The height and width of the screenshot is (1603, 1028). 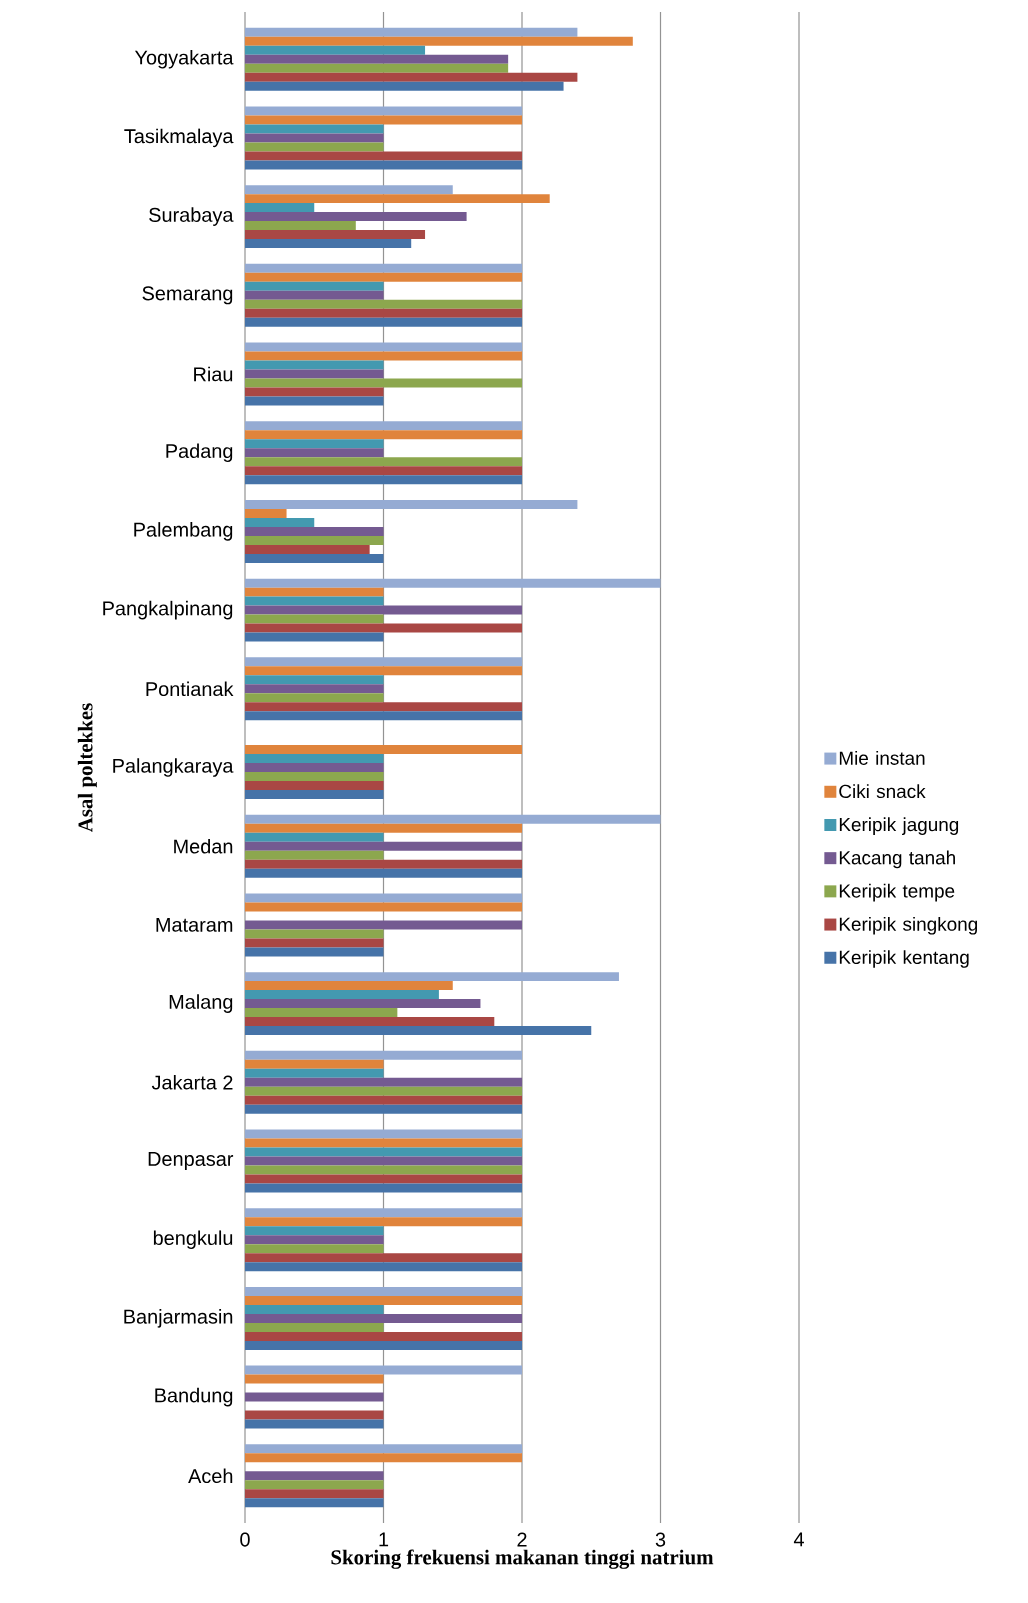 I want to click on y-tick-label: Medan, so click(x=203, y=846).